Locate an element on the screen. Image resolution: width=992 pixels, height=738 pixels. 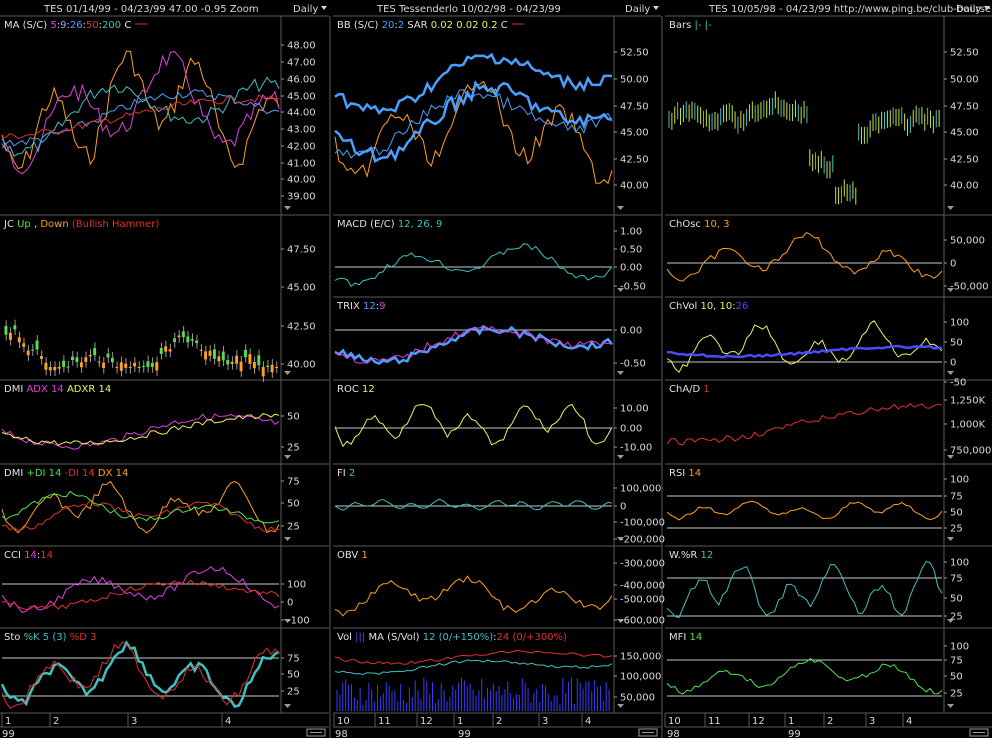
panel-title: ROC 12 is located at coordinates (356, 389).